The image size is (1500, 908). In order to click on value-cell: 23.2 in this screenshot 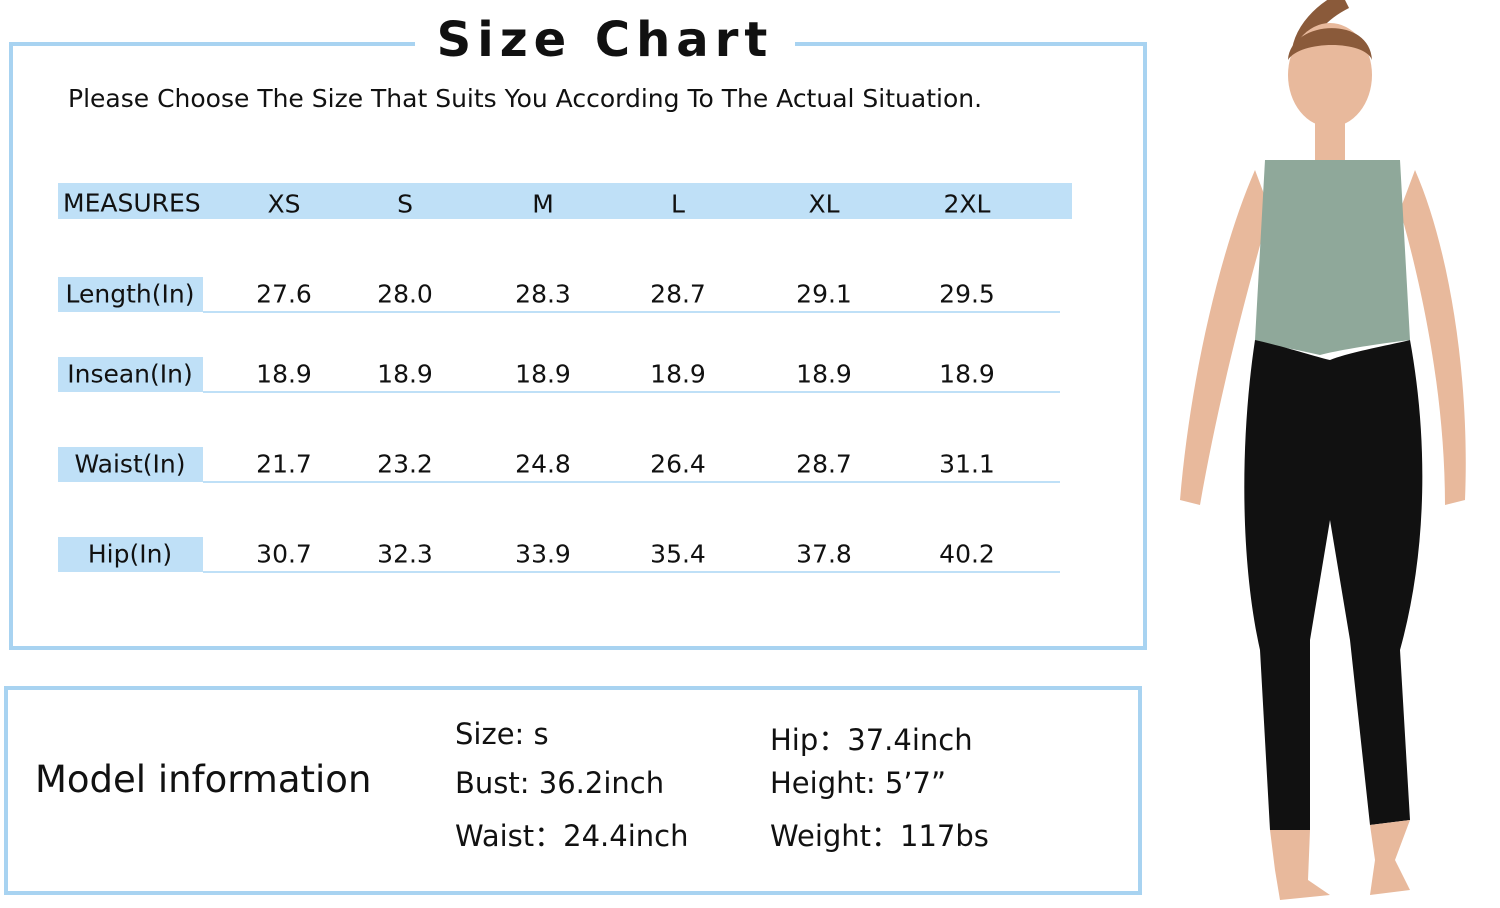, I will do `click(405, 464)`.